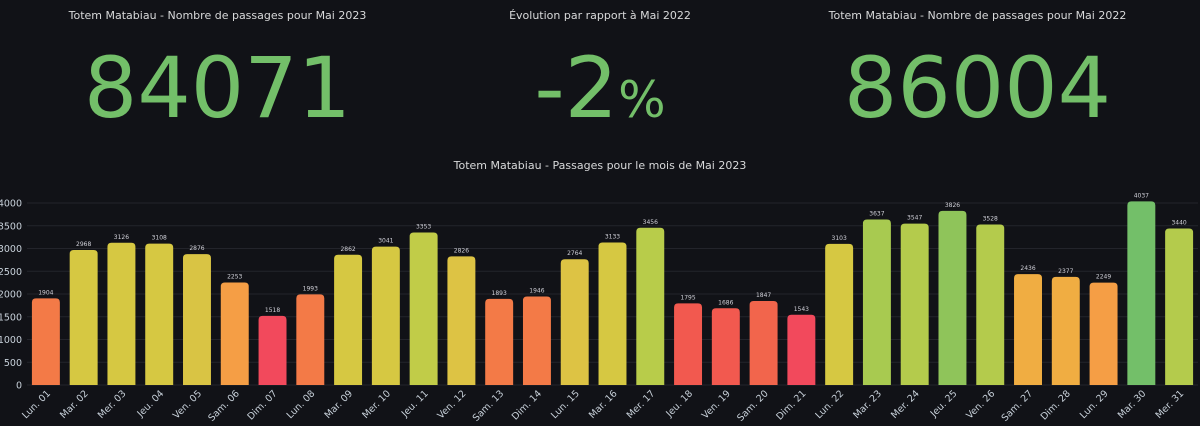 The width and height of the screenshot is (1200, 426). What do you see at coordinates (565, 404) in the screenshot?
I see `x-tick-label: Lun. 15` at bounding box center [565, 404].